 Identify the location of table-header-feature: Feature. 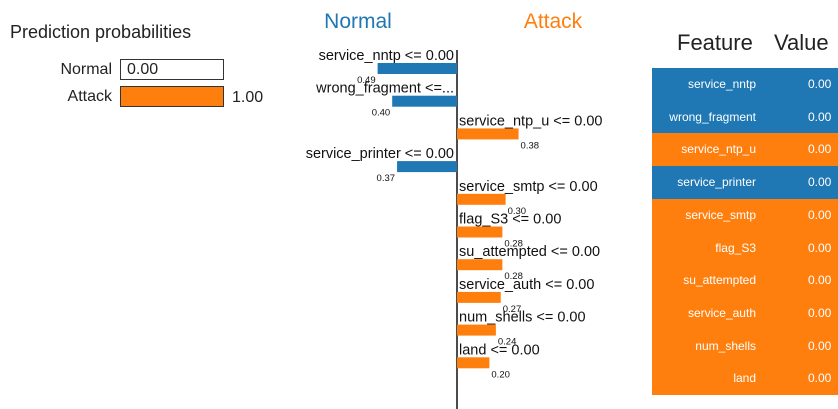
(715, 42).